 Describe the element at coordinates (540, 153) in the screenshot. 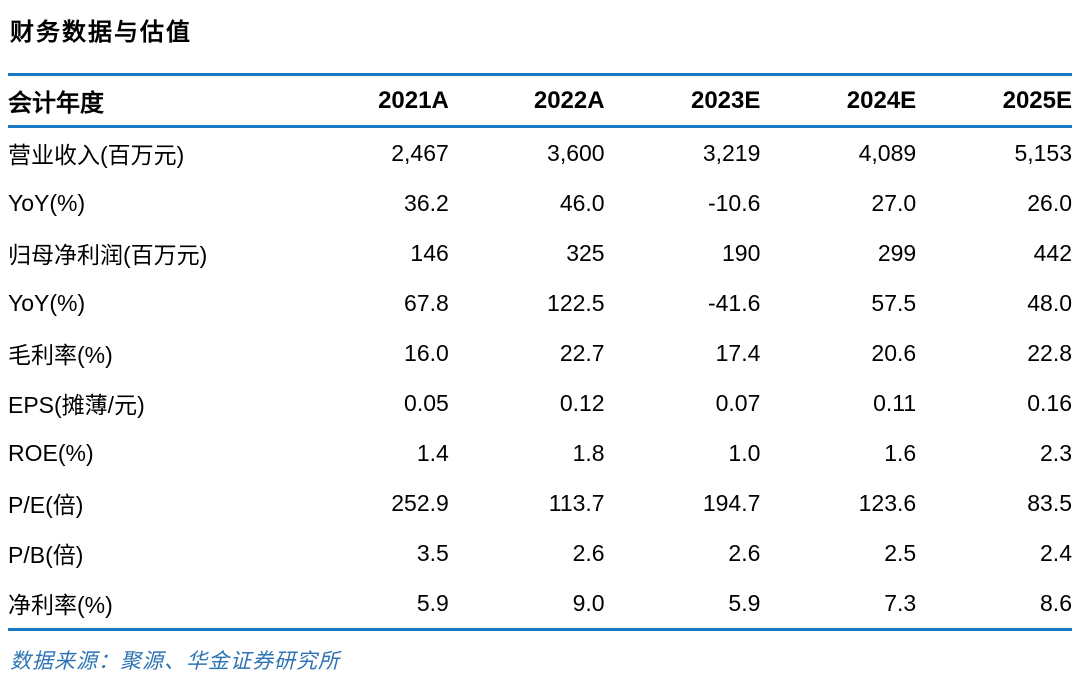

I see `table-row-revenue: 营业收入(百万元) 2,467 3,600 3,219 4,089 5,153` at that location.